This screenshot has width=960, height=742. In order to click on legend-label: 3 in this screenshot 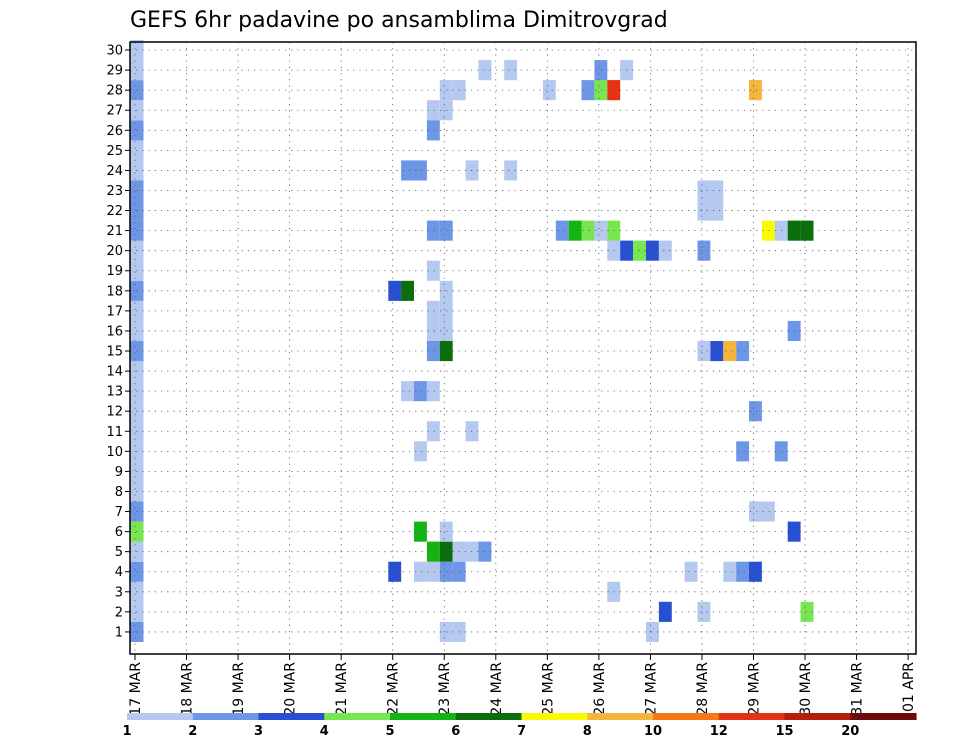, I will do `click(258, 731)`.